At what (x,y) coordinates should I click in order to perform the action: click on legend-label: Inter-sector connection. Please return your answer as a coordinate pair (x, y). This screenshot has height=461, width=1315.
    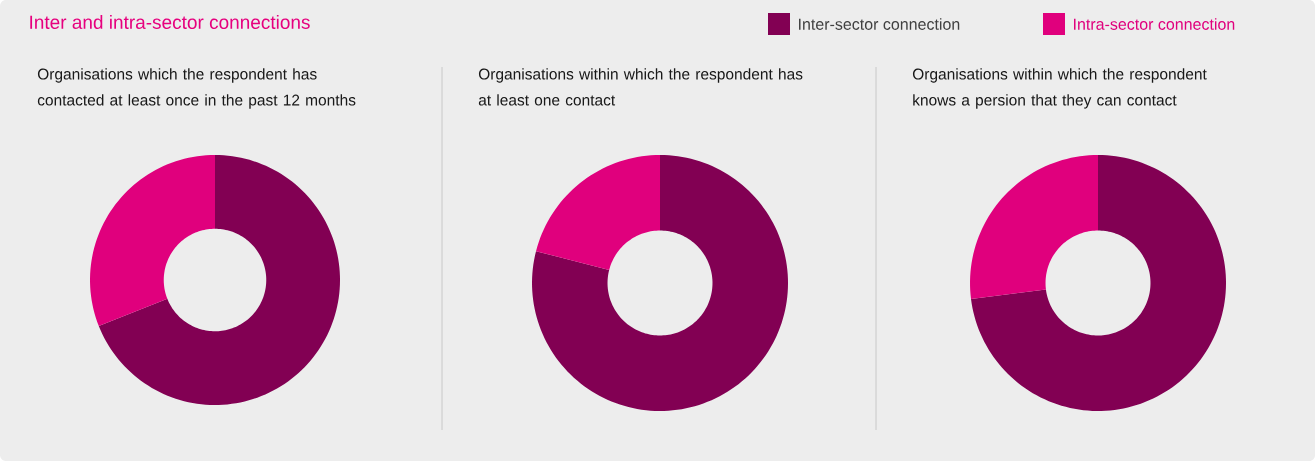
    Looking at the image, I should click on (879, 24).